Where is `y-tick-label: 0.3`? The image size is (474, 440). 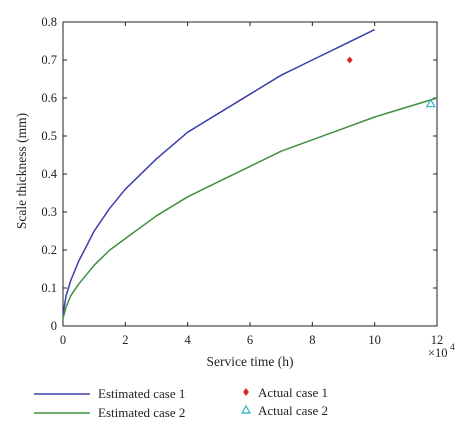 y-tick-label: 0.3 is located at coordinates (49, 212).